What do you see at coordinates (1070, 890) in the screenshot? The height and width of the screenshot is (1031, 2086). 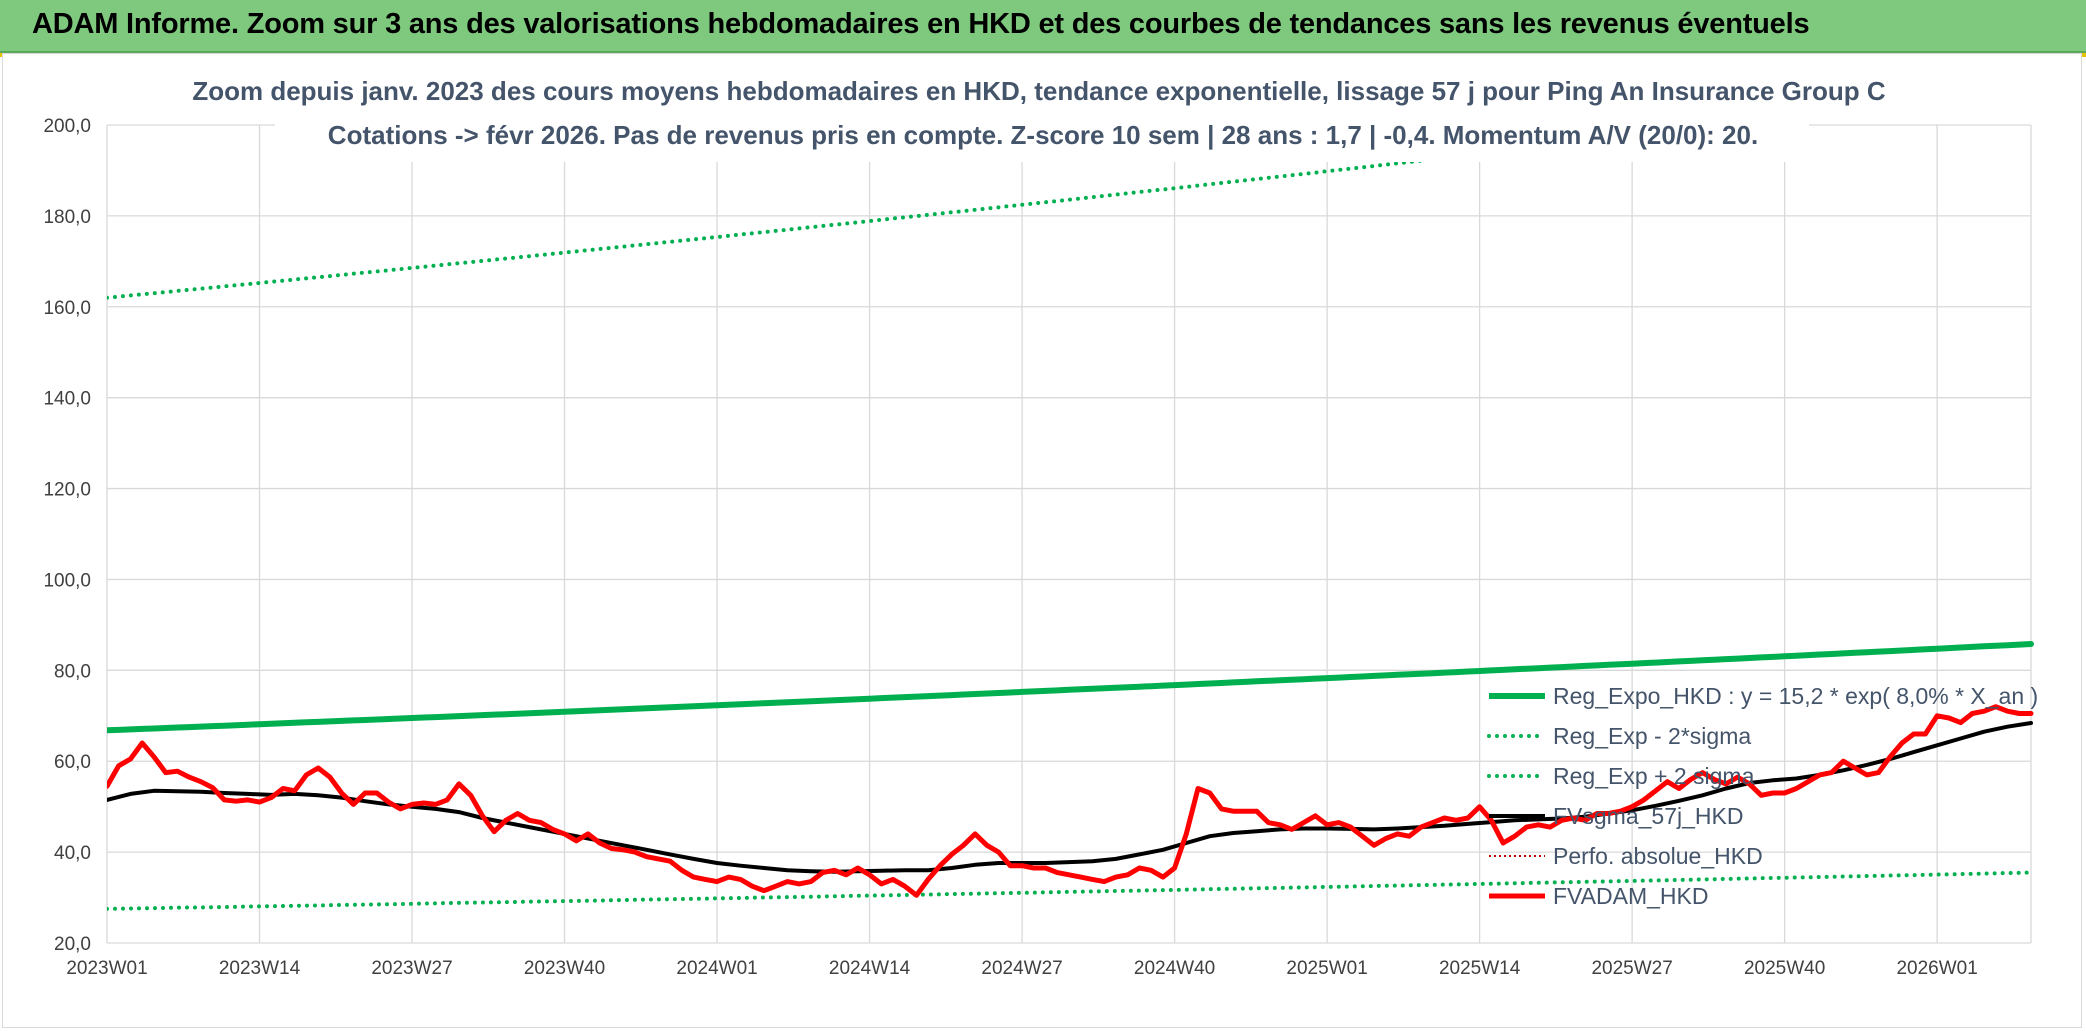 I see `series-line-sigma_low` at bounding box center [1070, 890].